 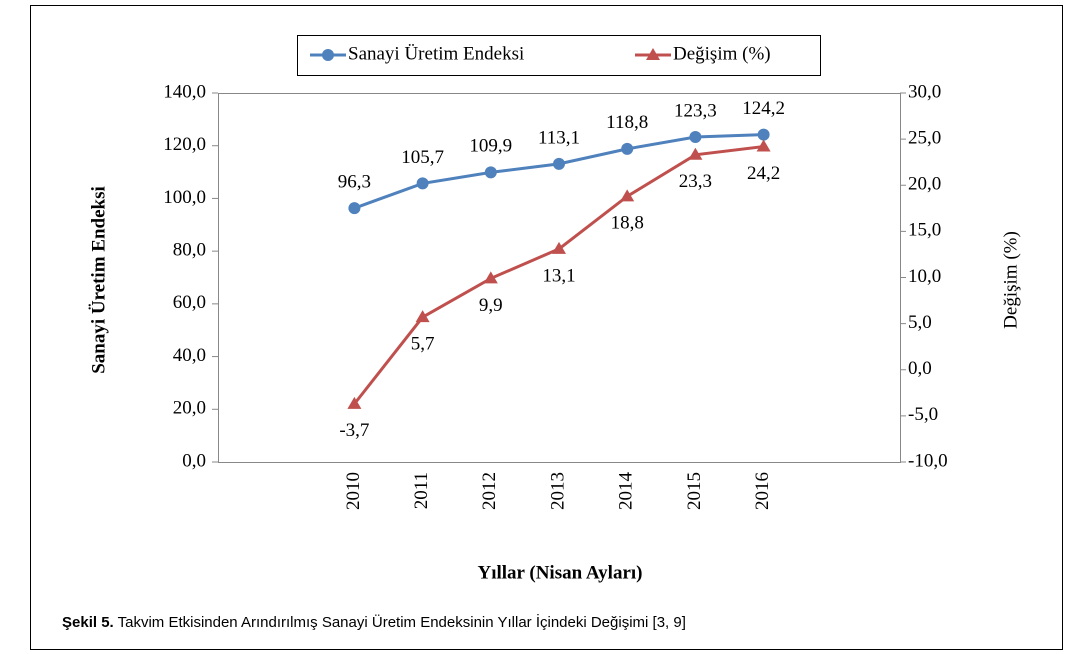 What do you see at coordinates (559, 572) in the screenshot?
I see `x-axis-title: Yıllar (Nisan Ayları)` at bounding box center [559, 572].